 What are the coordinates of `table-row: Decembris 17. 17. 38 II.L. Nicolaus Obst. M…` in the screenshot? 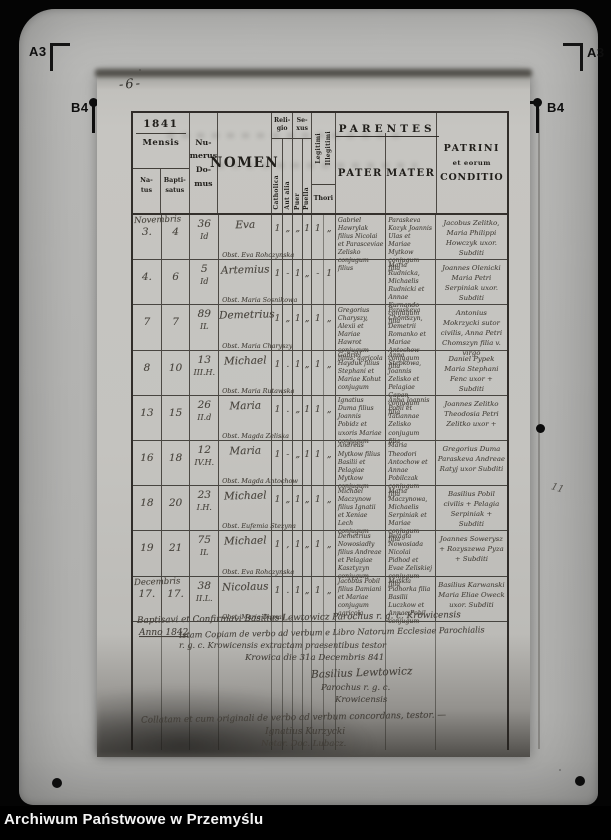 It's located at (320, 600).